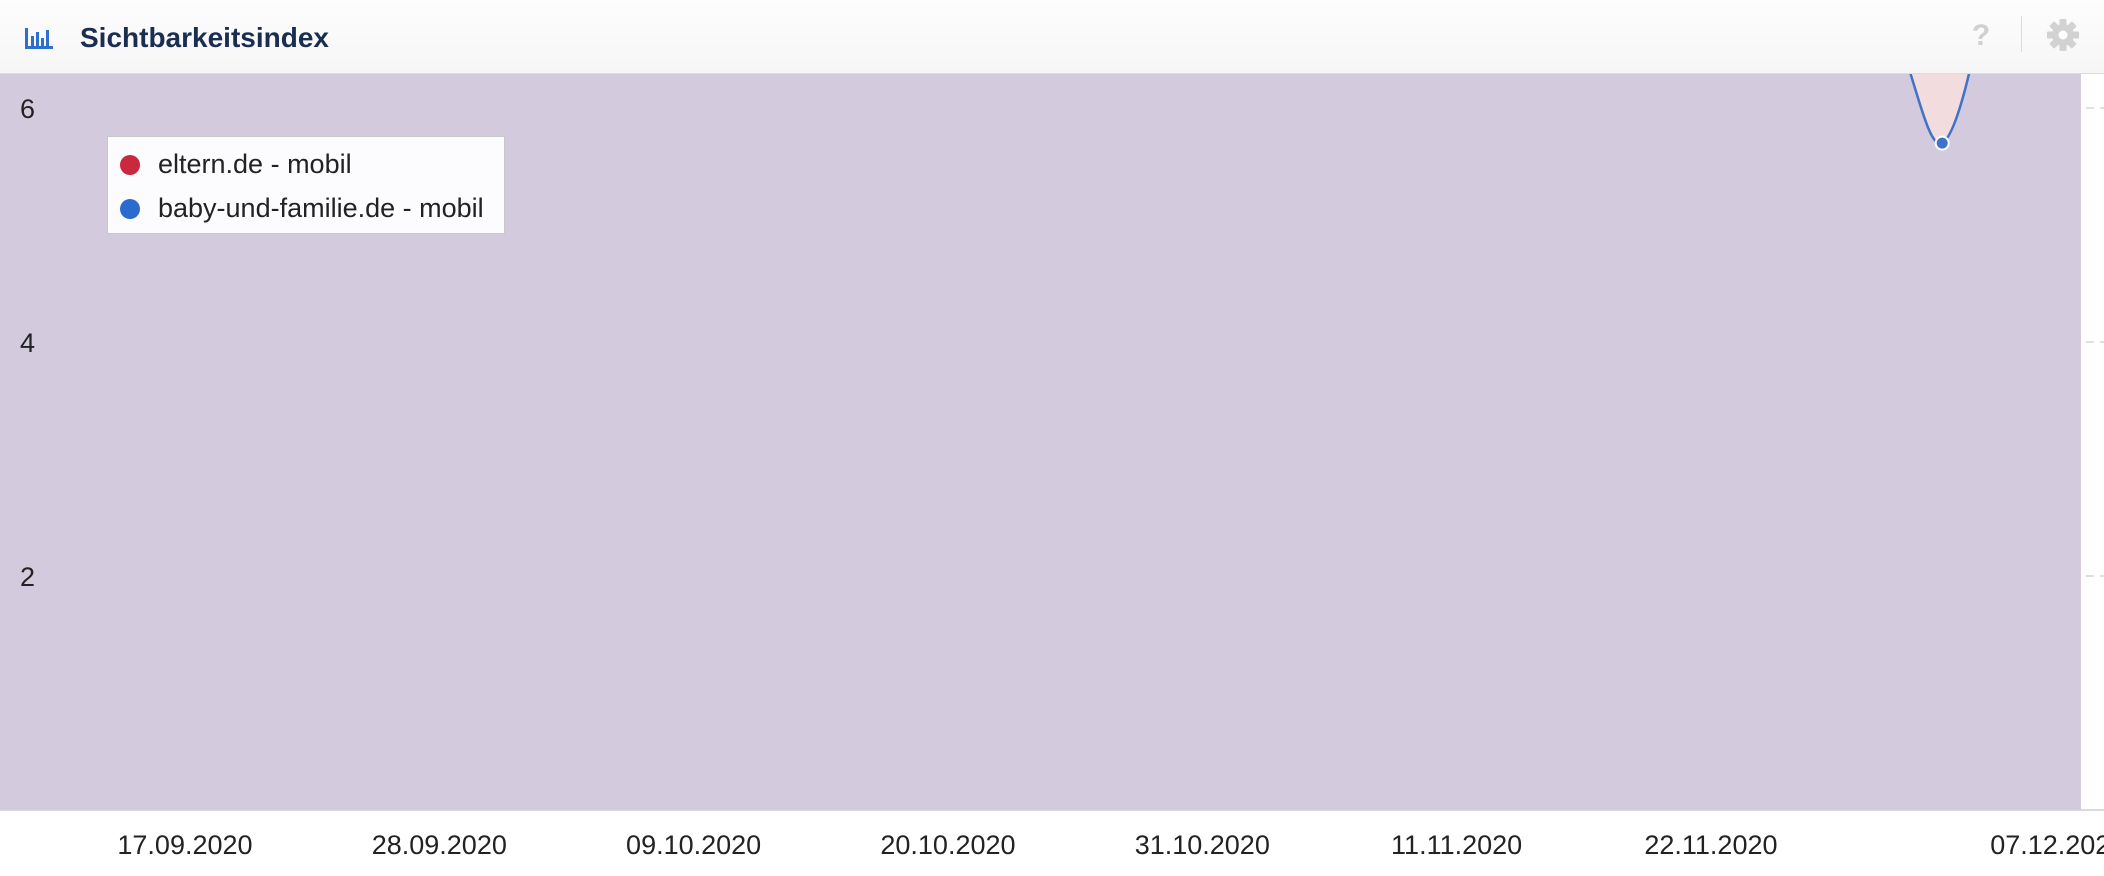  What do you see at coordinates (1981, 35) in the screenshot?
I see `help-icon: ?` at bounding box center [1981, 35].